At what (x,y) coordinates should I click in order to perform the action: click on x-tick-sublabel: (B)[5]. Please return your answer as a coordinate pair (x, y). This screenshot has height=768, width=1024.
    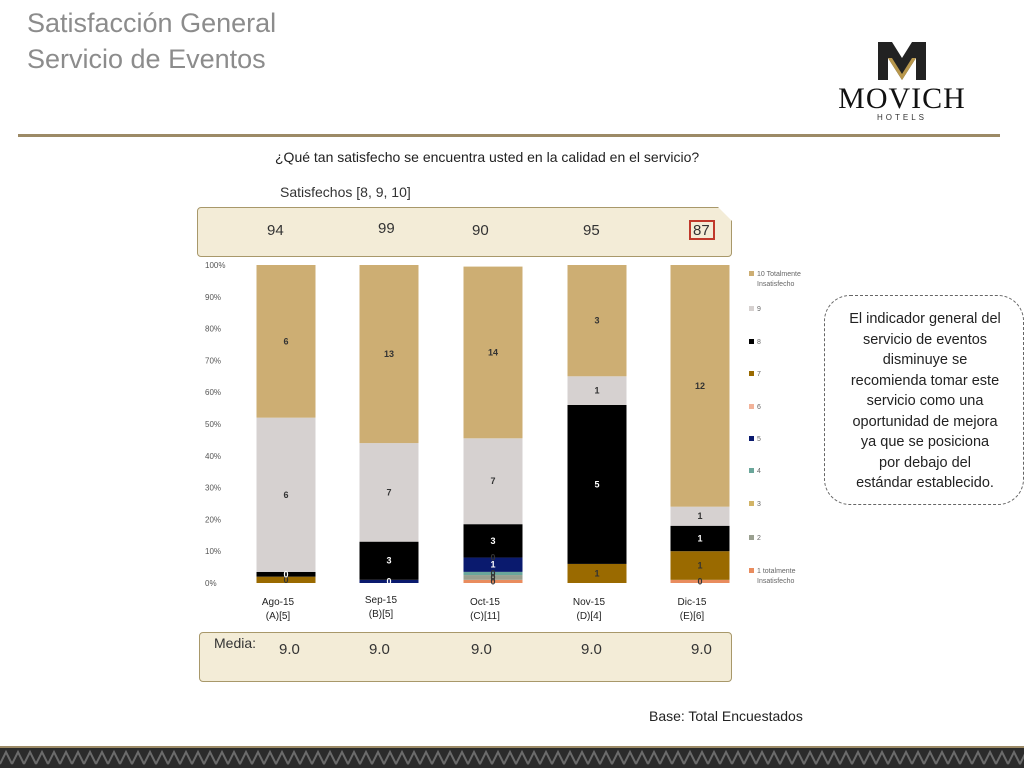
    Looking at the image, I should click on (381, 614).